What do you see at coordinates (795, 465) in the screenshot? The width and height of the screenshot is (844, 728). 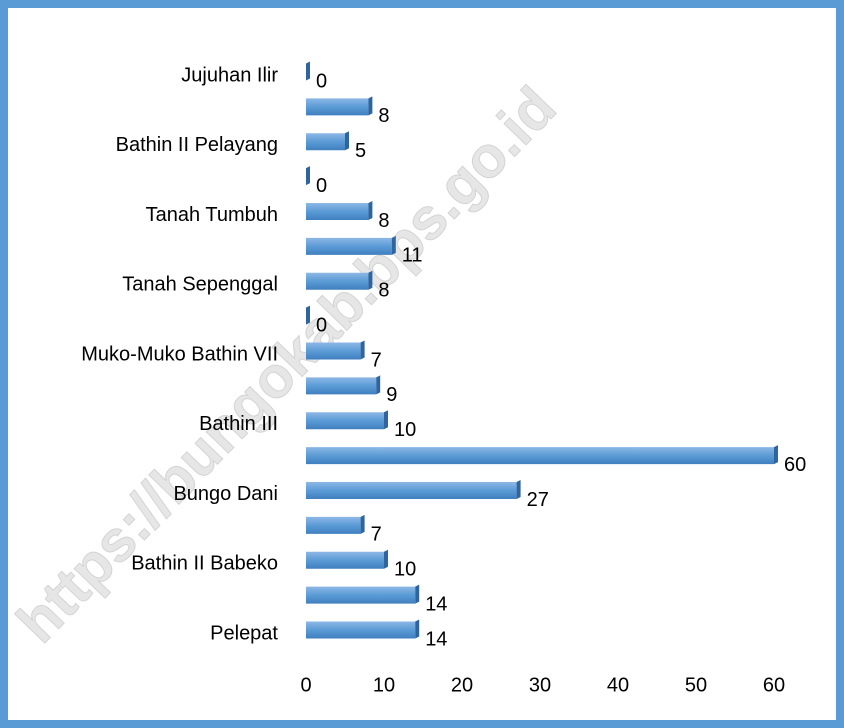 I see `value-label: 60` at bounding box center [795, 465].